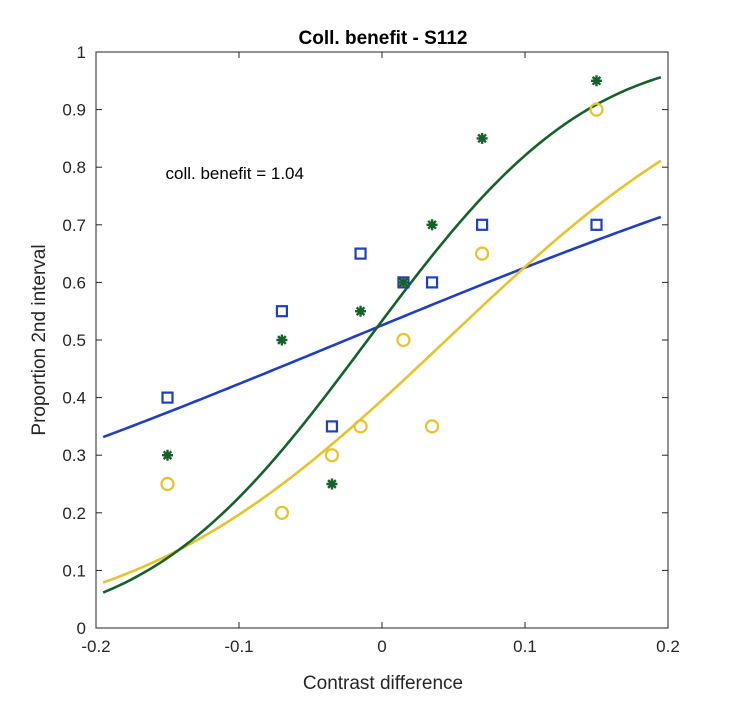 This screenshot has width=741, height=706. What do you see at coordinates (525, 646) in the screenshot?
I see `x-tick-label: 0.1` at bounding box center [525, 646].